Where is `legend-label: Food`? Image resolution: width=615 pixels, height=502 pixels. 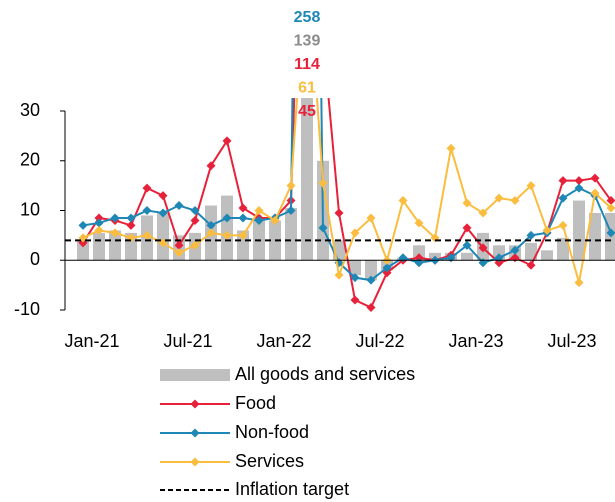
legend-label: Food is located at coordinates (255, 403).